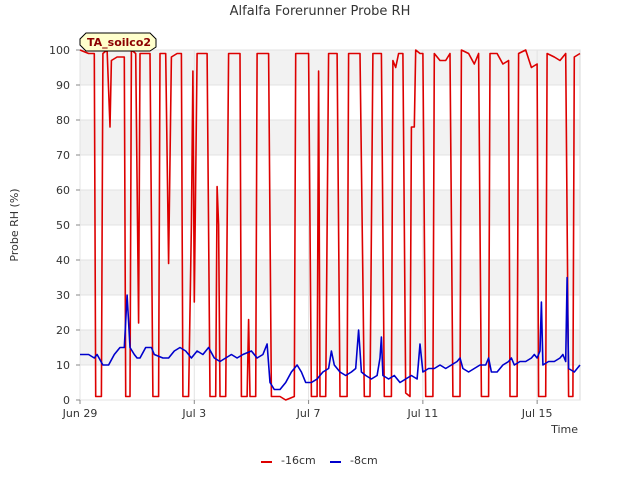 This screenshot has height=480, width=640. Describe the element at coordinates (308, 413) in the screenshot. I see `x-tick-label: Jul 7` at that location.